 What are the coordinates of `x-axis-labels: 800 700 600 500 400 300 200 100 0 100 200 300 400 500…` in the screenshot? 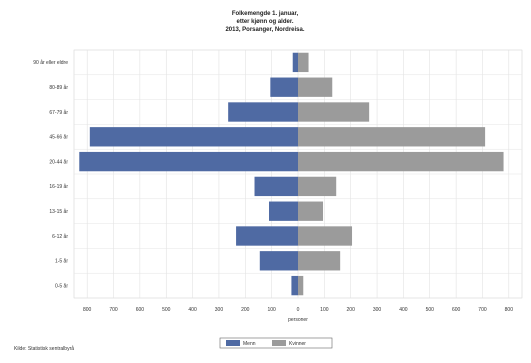 It's located at (298, 310).